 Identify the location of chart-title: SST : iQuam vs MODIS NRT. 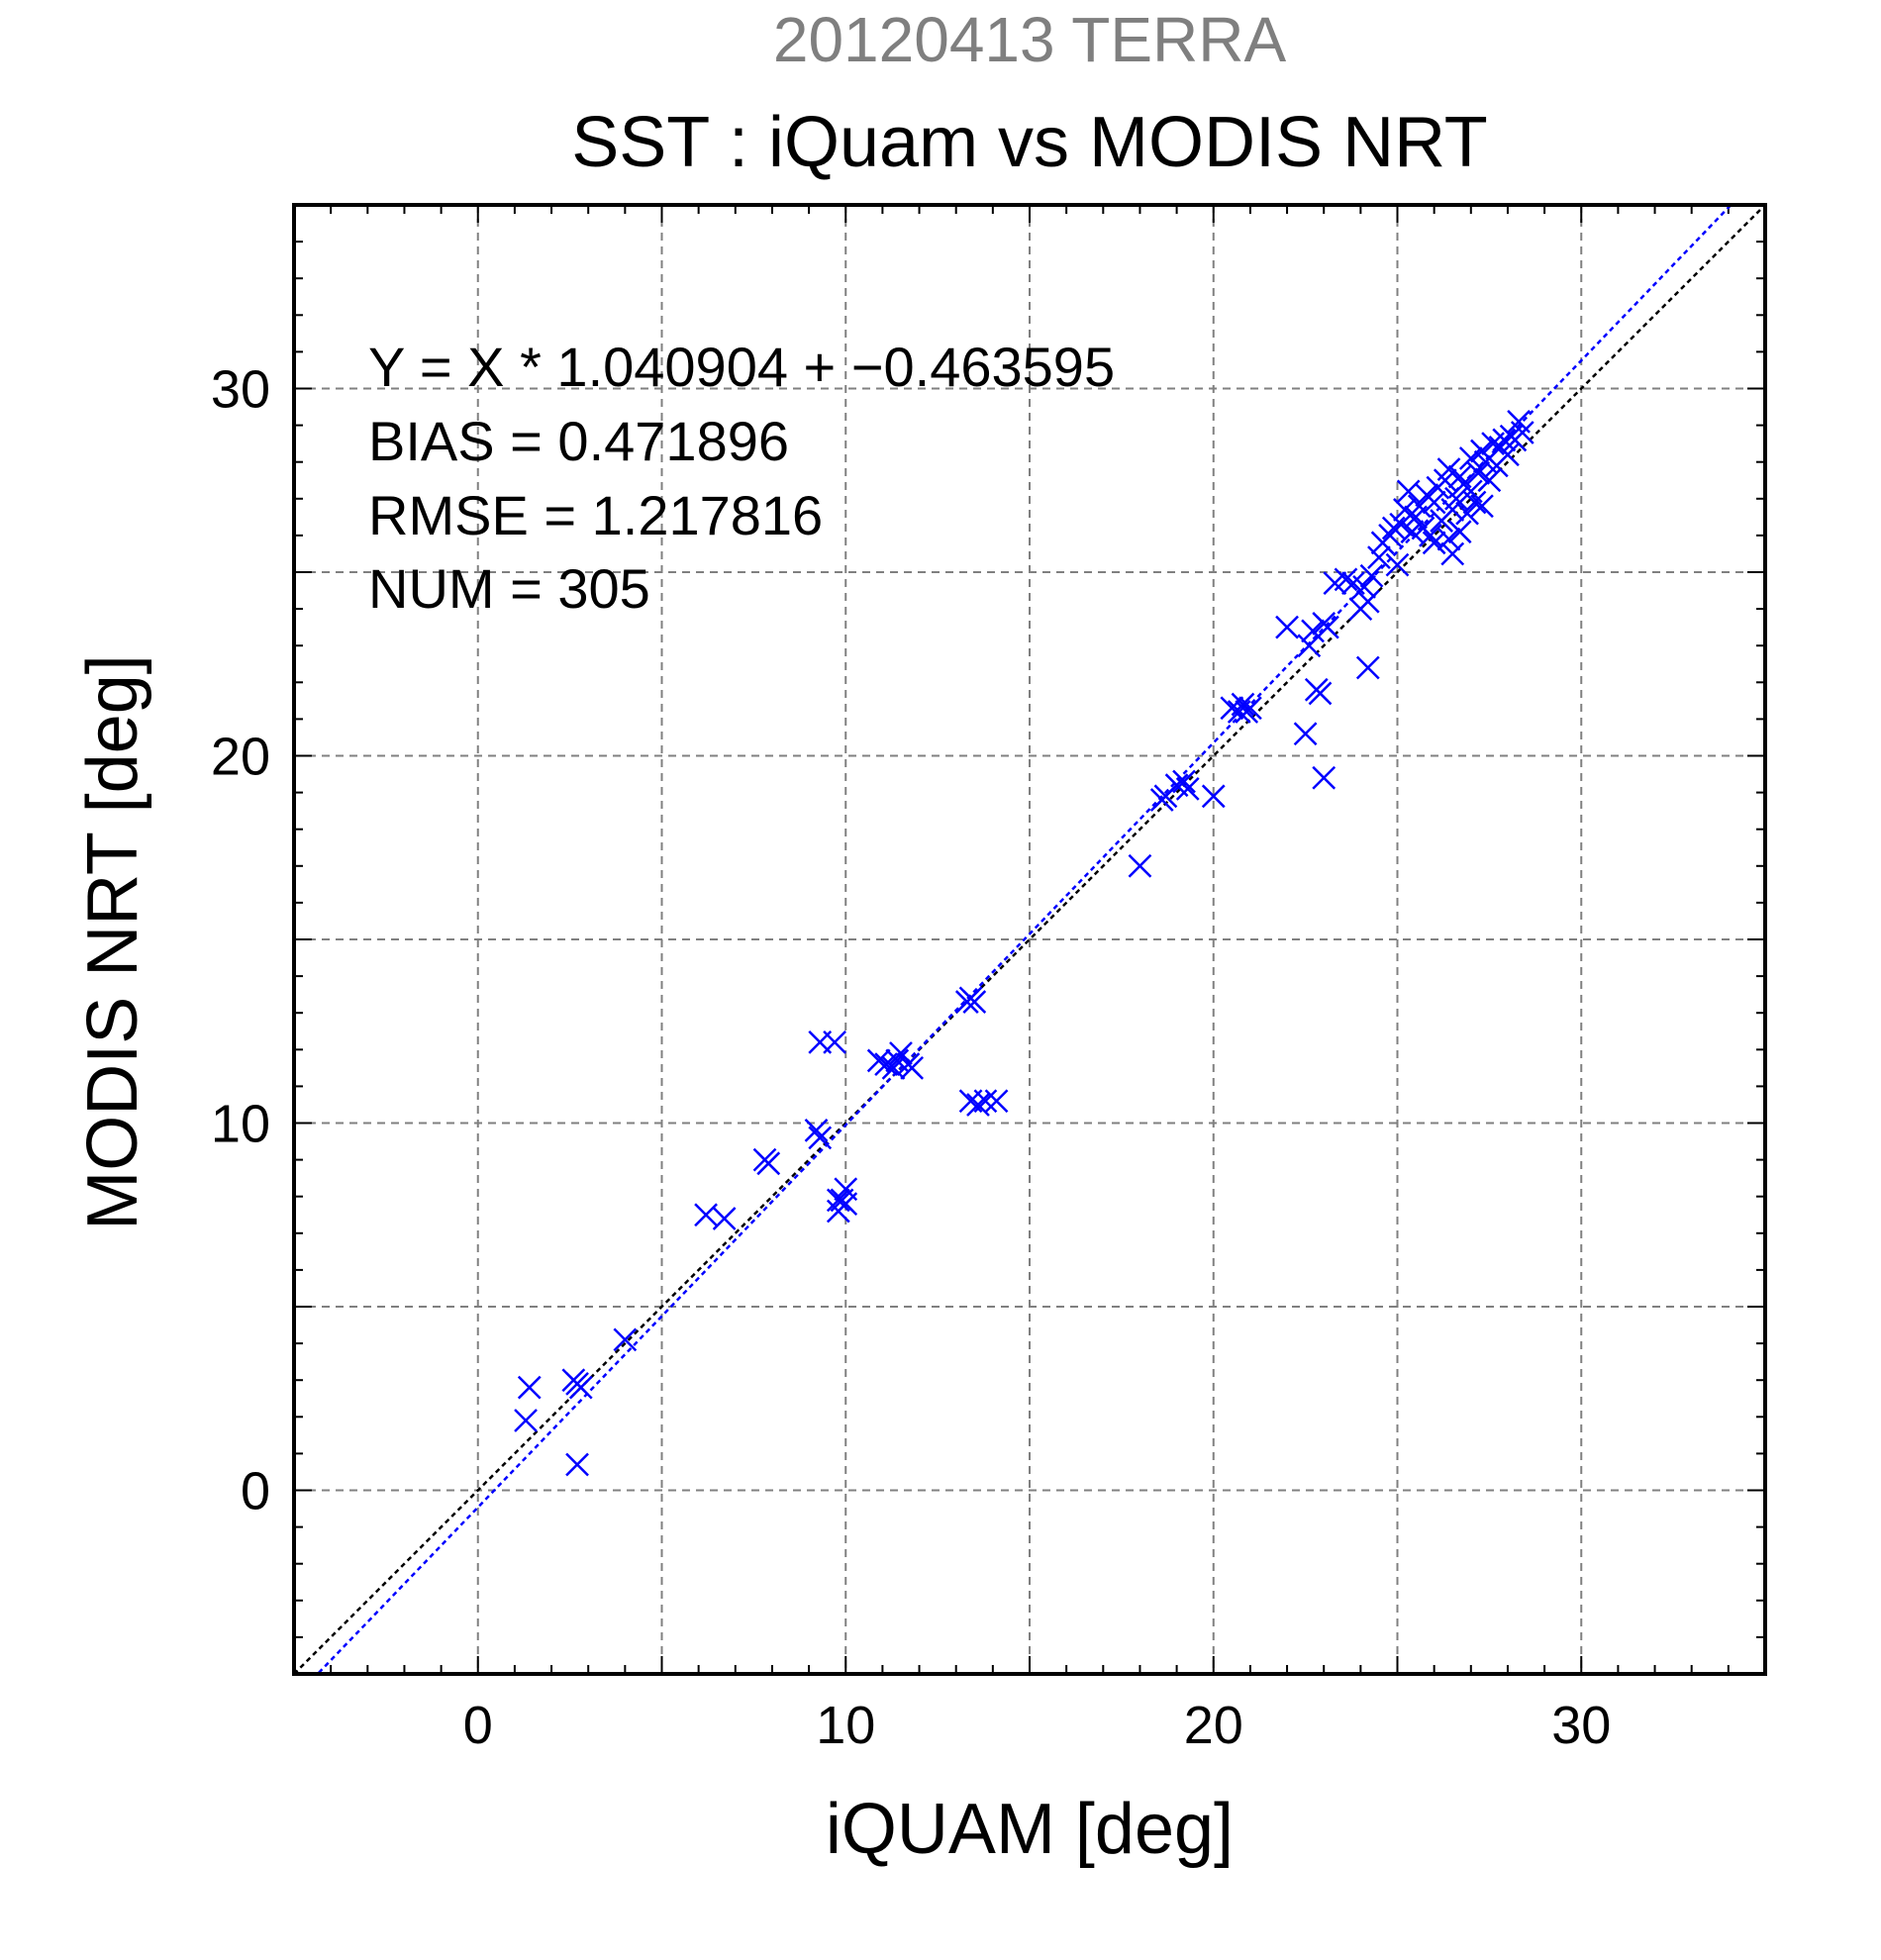
(1030, 142).